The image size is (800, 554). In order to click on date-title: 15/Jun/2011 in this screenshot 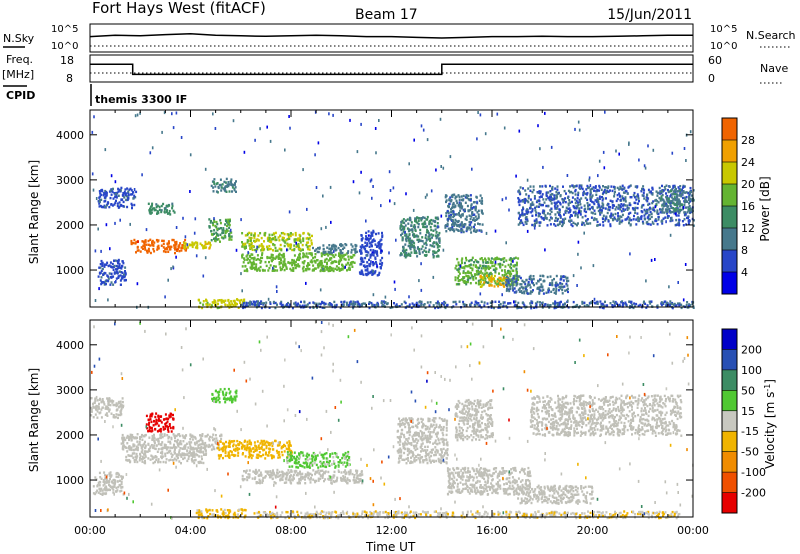, I will do `click(649, 15)`.